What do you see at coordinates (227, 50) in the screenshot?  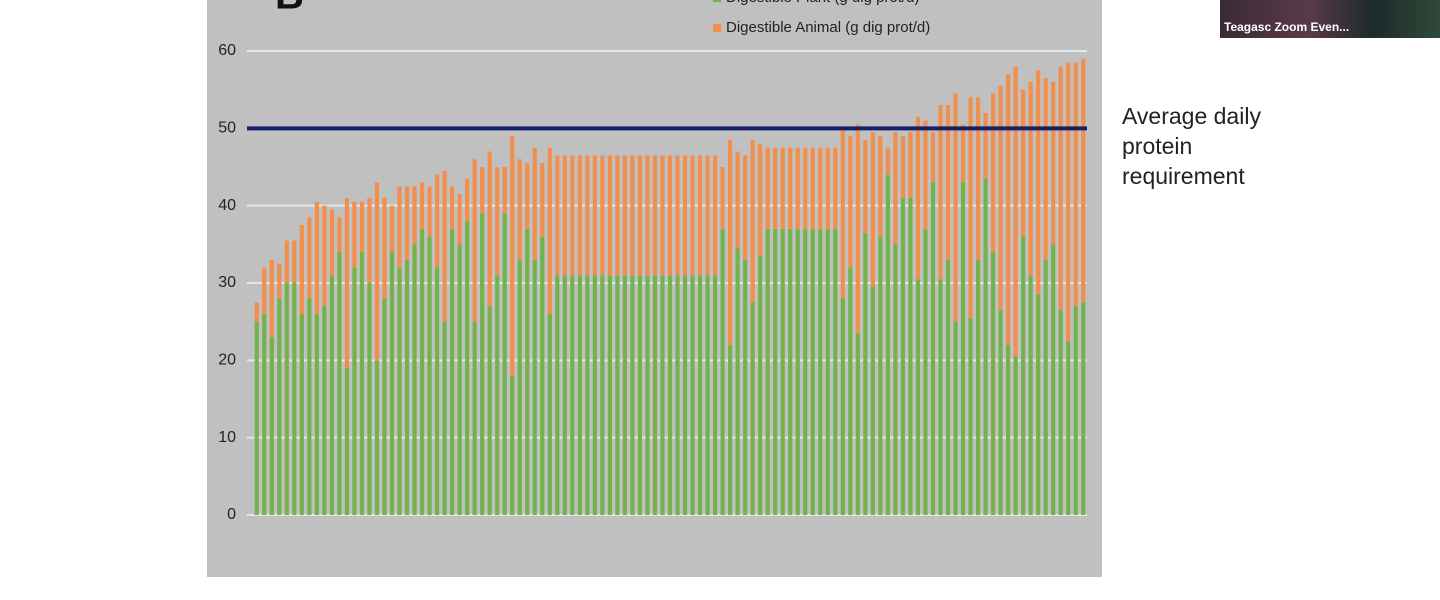 I see `y-tick-label: 60` at bounding box center [227, 50].